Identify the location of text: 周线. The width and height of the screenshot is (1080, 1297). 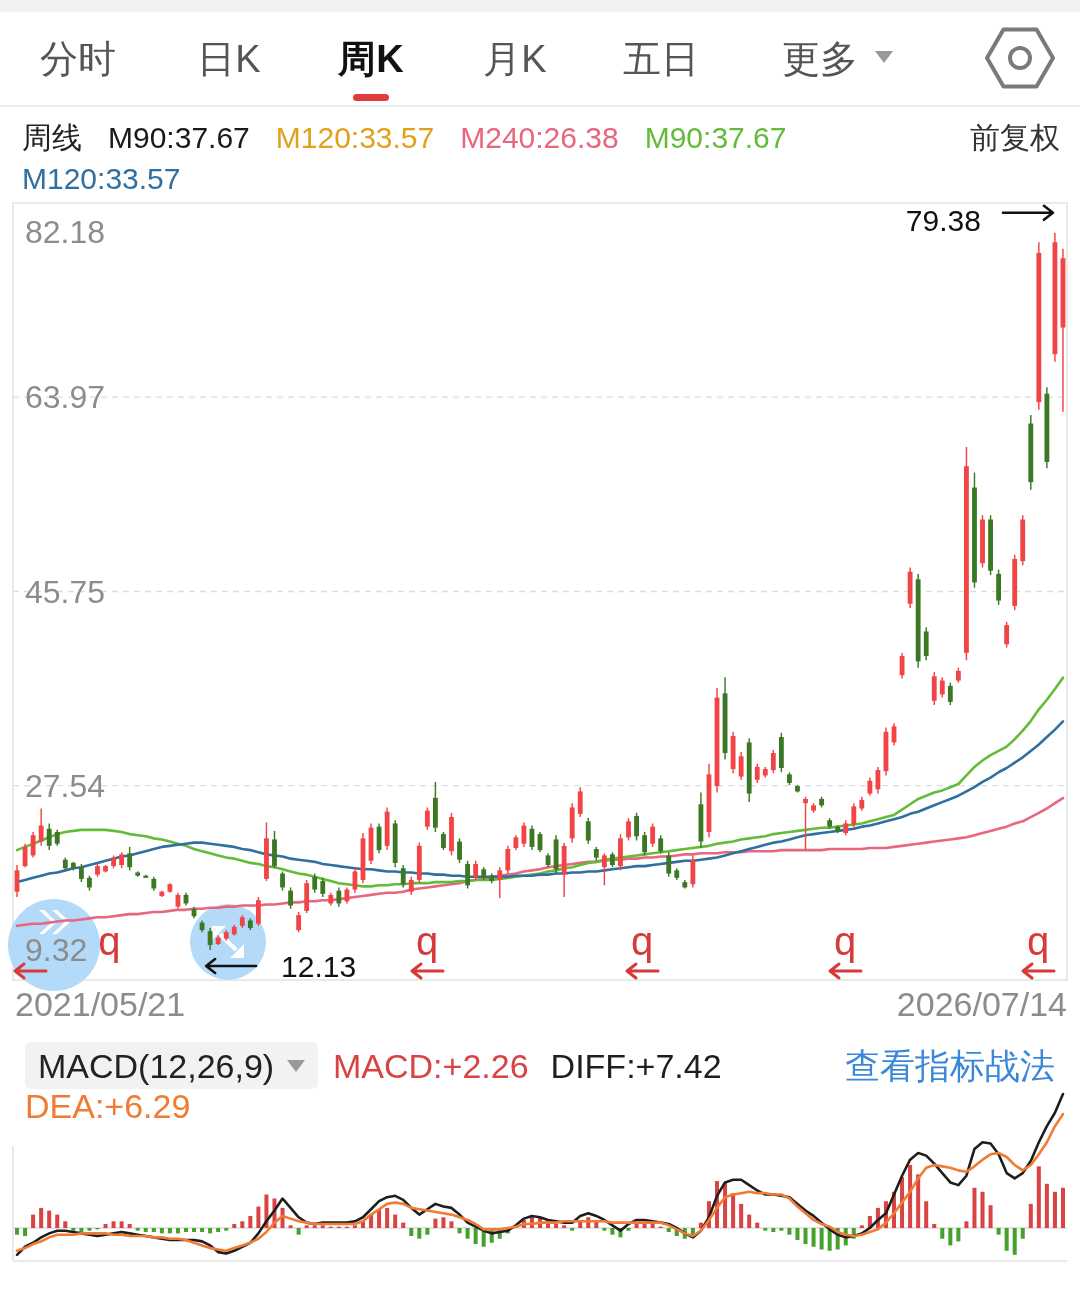
(52, 137).